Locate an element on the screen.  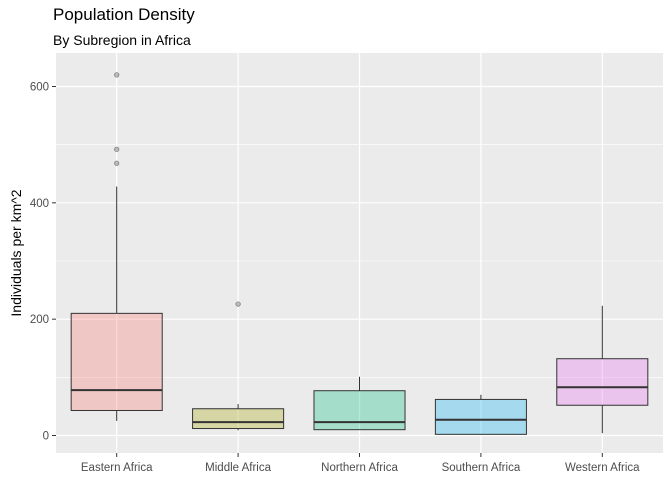
y-tick-label: 200 is located at coordinates (39, 320).